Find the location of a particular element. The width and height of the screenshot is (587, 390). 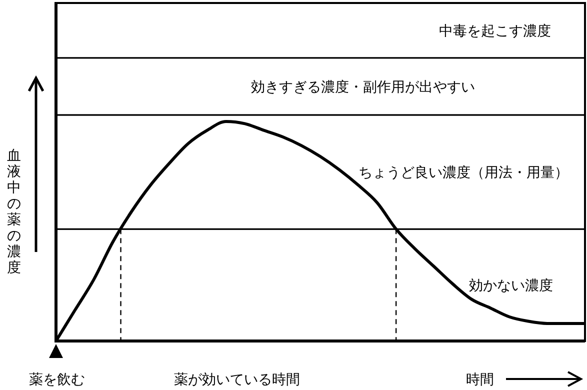

band-label: 効かない濃度 is located at coordinates (510, 286).